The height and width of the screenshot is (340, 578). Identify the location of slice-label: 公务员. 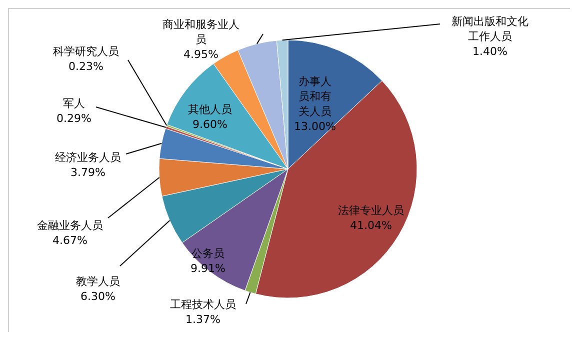
(208, 253).